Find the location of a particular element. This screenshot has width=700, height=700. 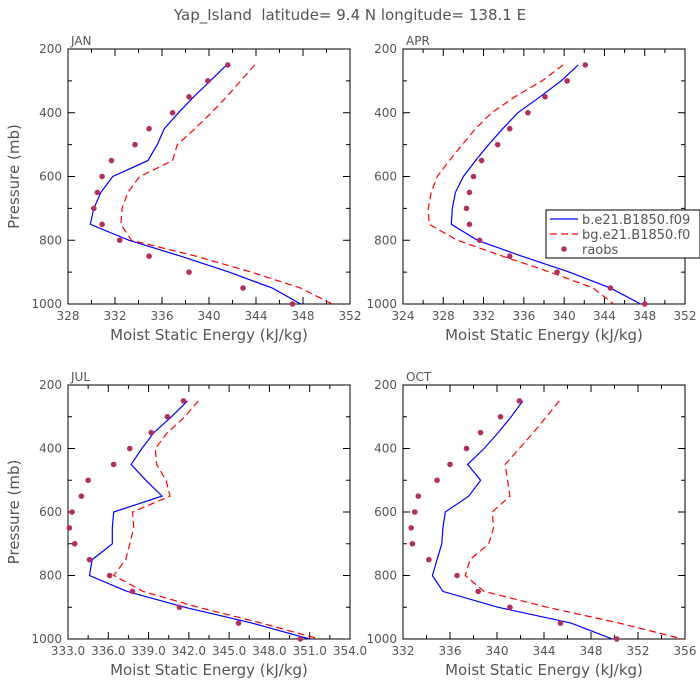

legend: b.e21.B1850.f09 bg.e21.B1850.f0 raobs is located at coordinates (622, 234).